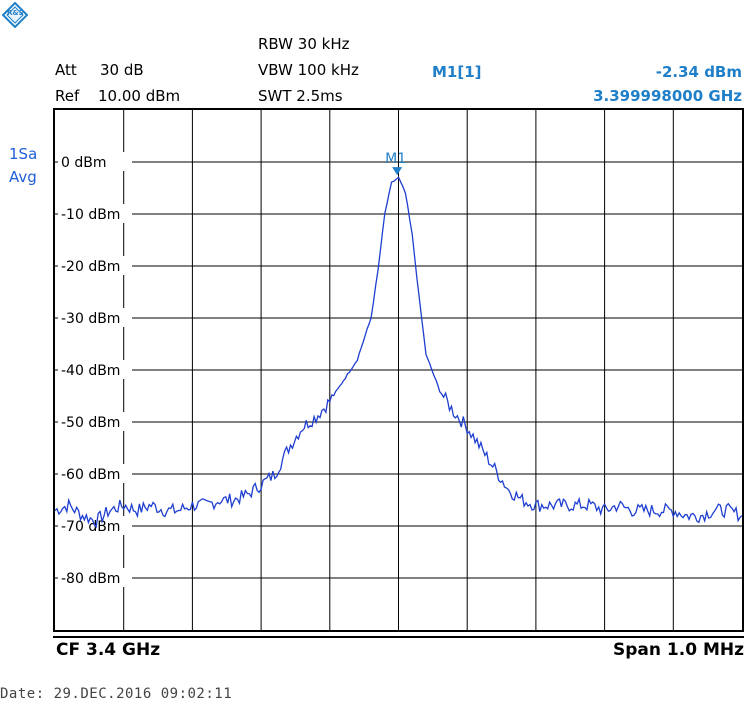 This screenshot has height=728, width=750. What do you see at coordinates (23, 177) in the screenshot?
I see `trace-info-line2: Avg` at bounding box center [23, 177].